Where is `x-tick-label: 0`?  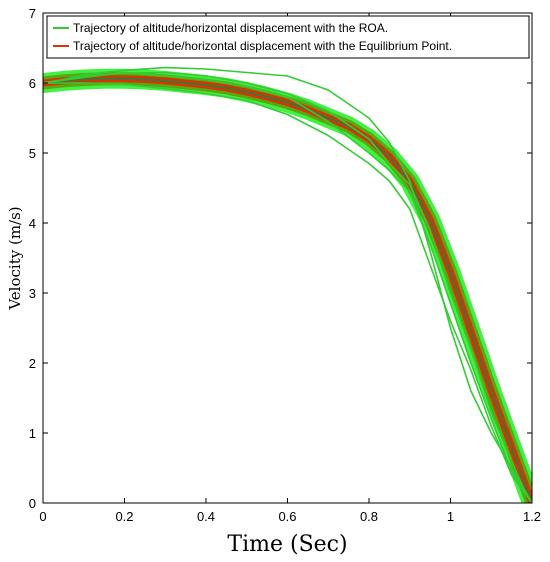
x-tick-label: 0 is located at coordinates (42, 516).